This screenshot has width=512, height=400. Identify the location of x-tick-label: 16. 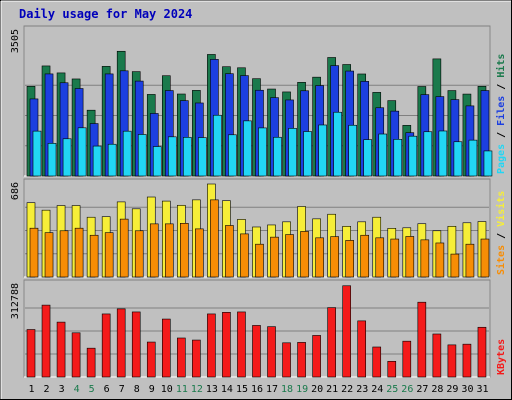
(257, 389).